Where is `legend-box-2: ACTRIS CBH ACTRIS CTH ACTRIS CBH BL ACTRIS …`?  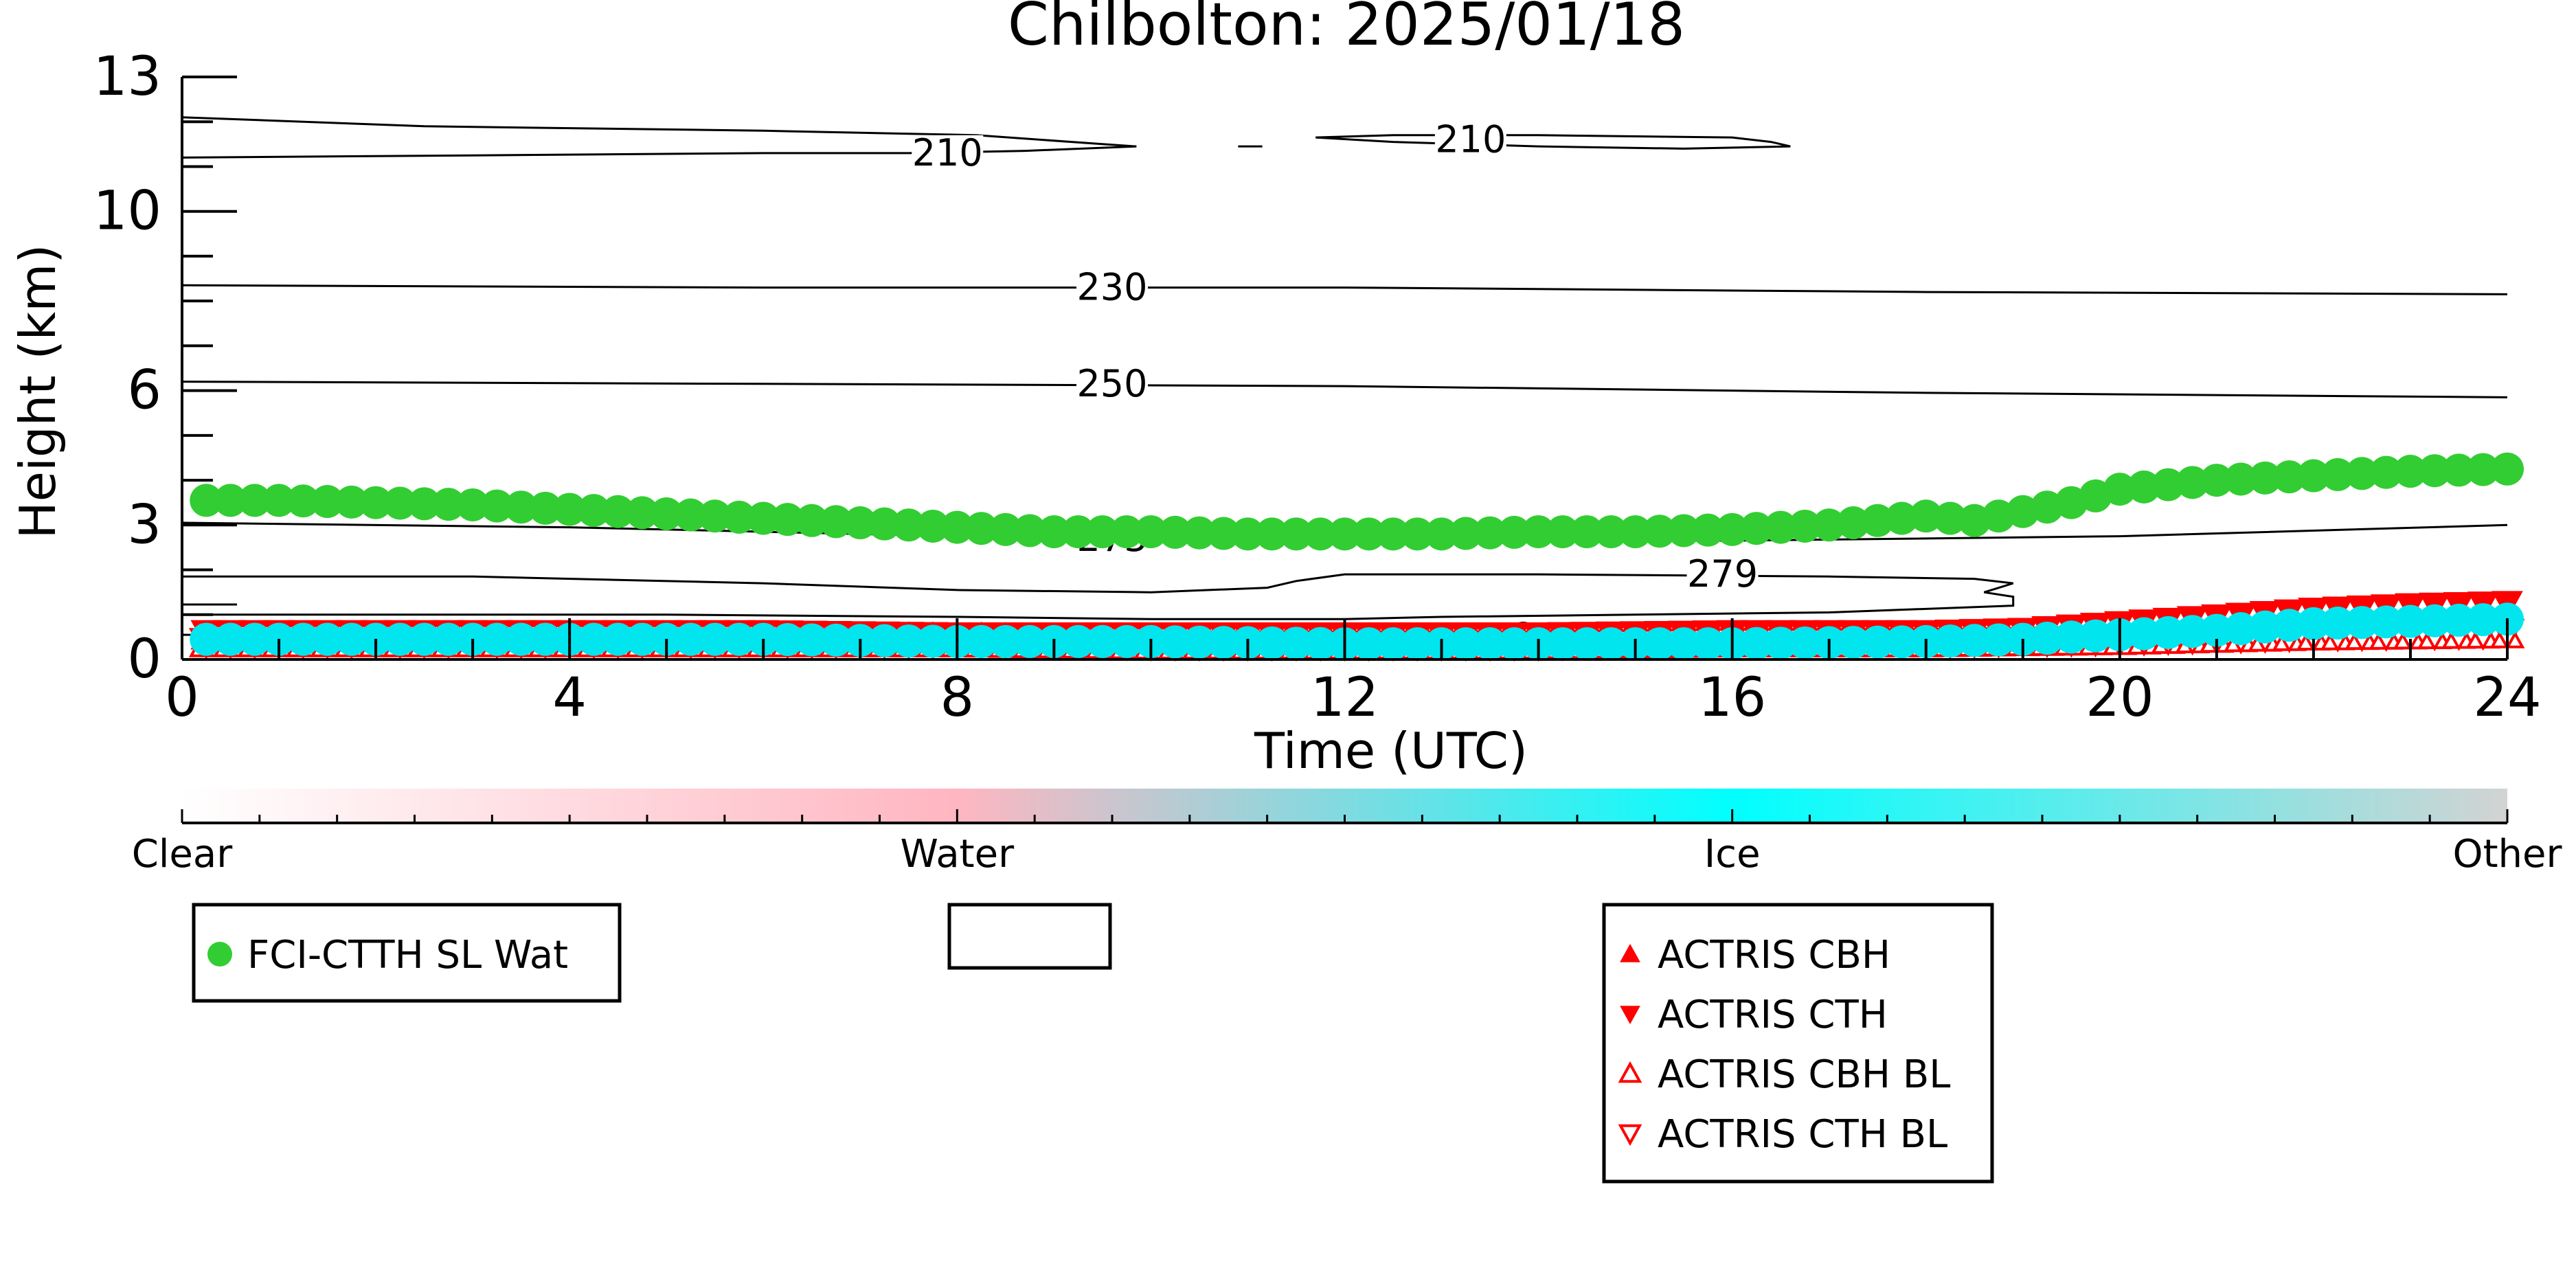
legend-box-2: ACTRIS CBH ACTRIS CTH ACTRIS CBH BL ACTRIS … is located at coordinates (1798, 1043).